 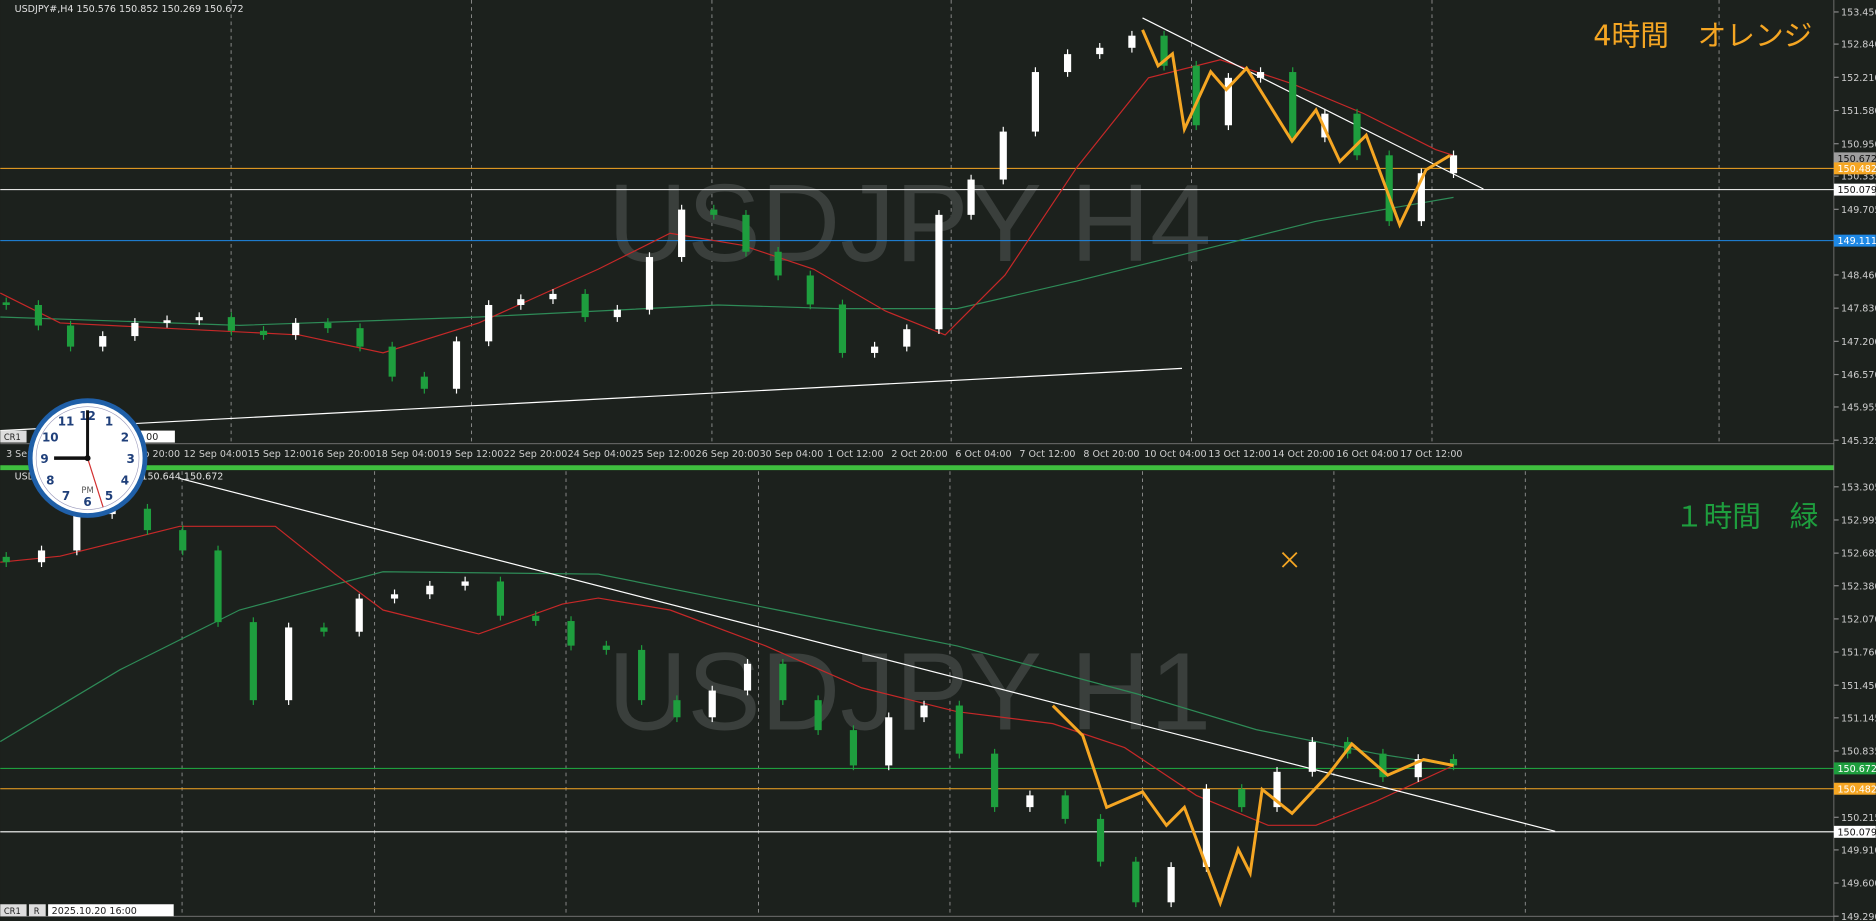 I want to click on time-label: 7 Oct 12:00, so click(x=1047, y=454).